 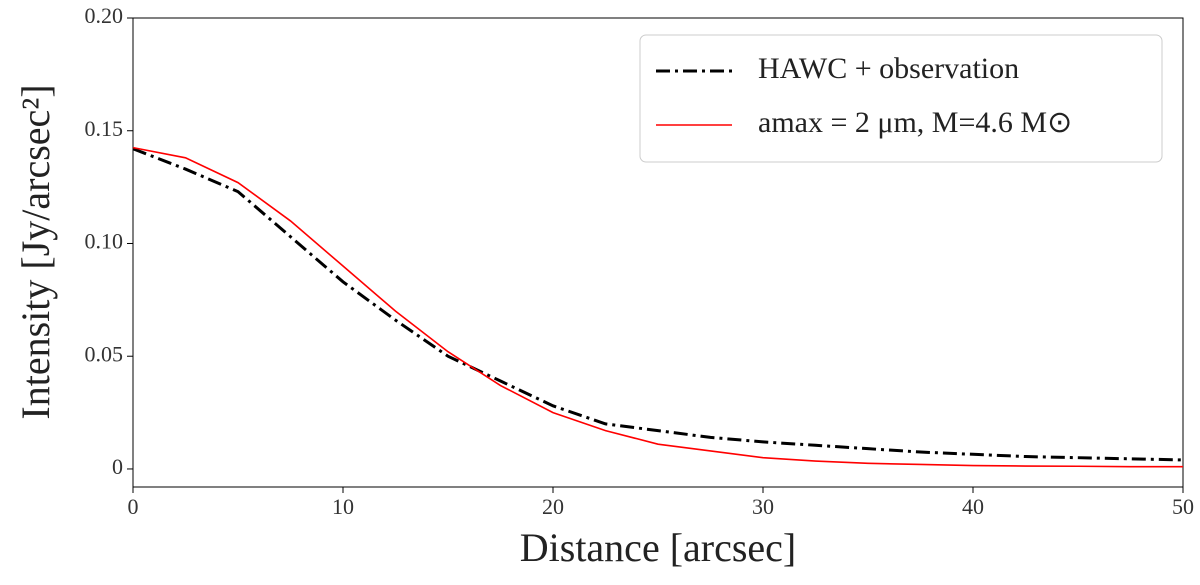 What do you see at coordinates (104, 241) in the screenshot?
I see `y-tick-label: 0.10` at bounding box center [104, 241].